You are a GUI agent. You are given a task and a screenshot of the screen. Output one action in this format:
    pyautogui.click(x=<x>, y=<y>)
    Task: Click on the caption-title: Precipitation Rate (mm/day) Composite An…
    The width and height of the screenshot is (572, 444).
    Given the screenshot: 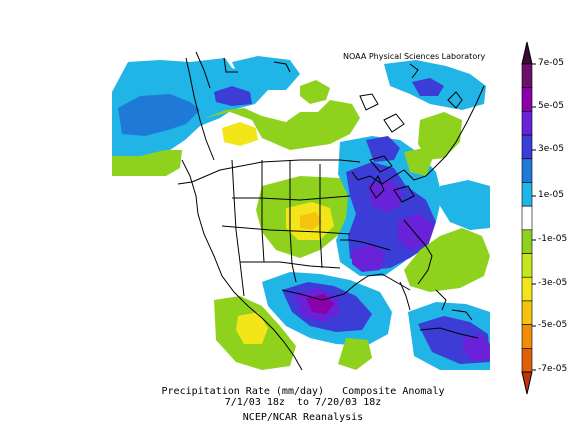 What is the action you would take?
    pyautogui.click(x=303, y=391)
    